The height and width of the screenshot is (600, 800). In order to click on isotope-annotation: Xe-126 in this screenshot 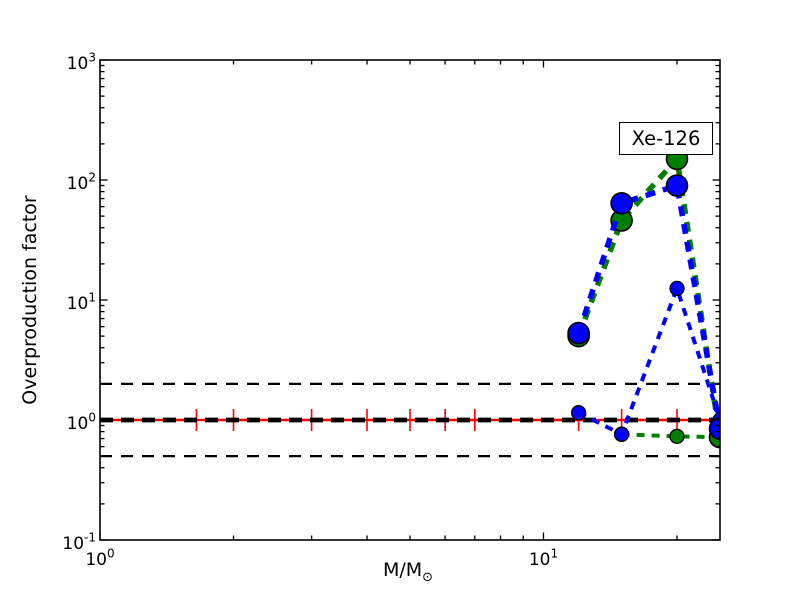, I will do `click(666, 138)`.